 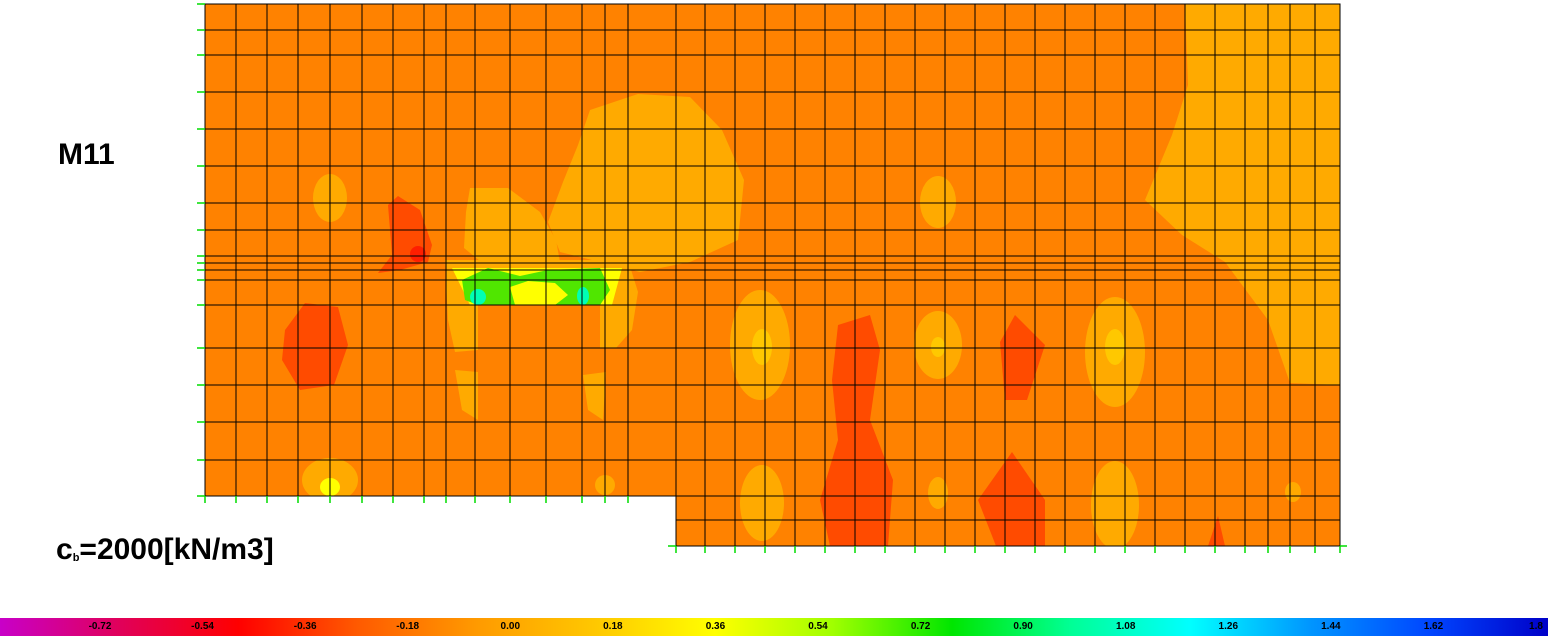 I want to click on peak-right, so click(x=583, y=296).